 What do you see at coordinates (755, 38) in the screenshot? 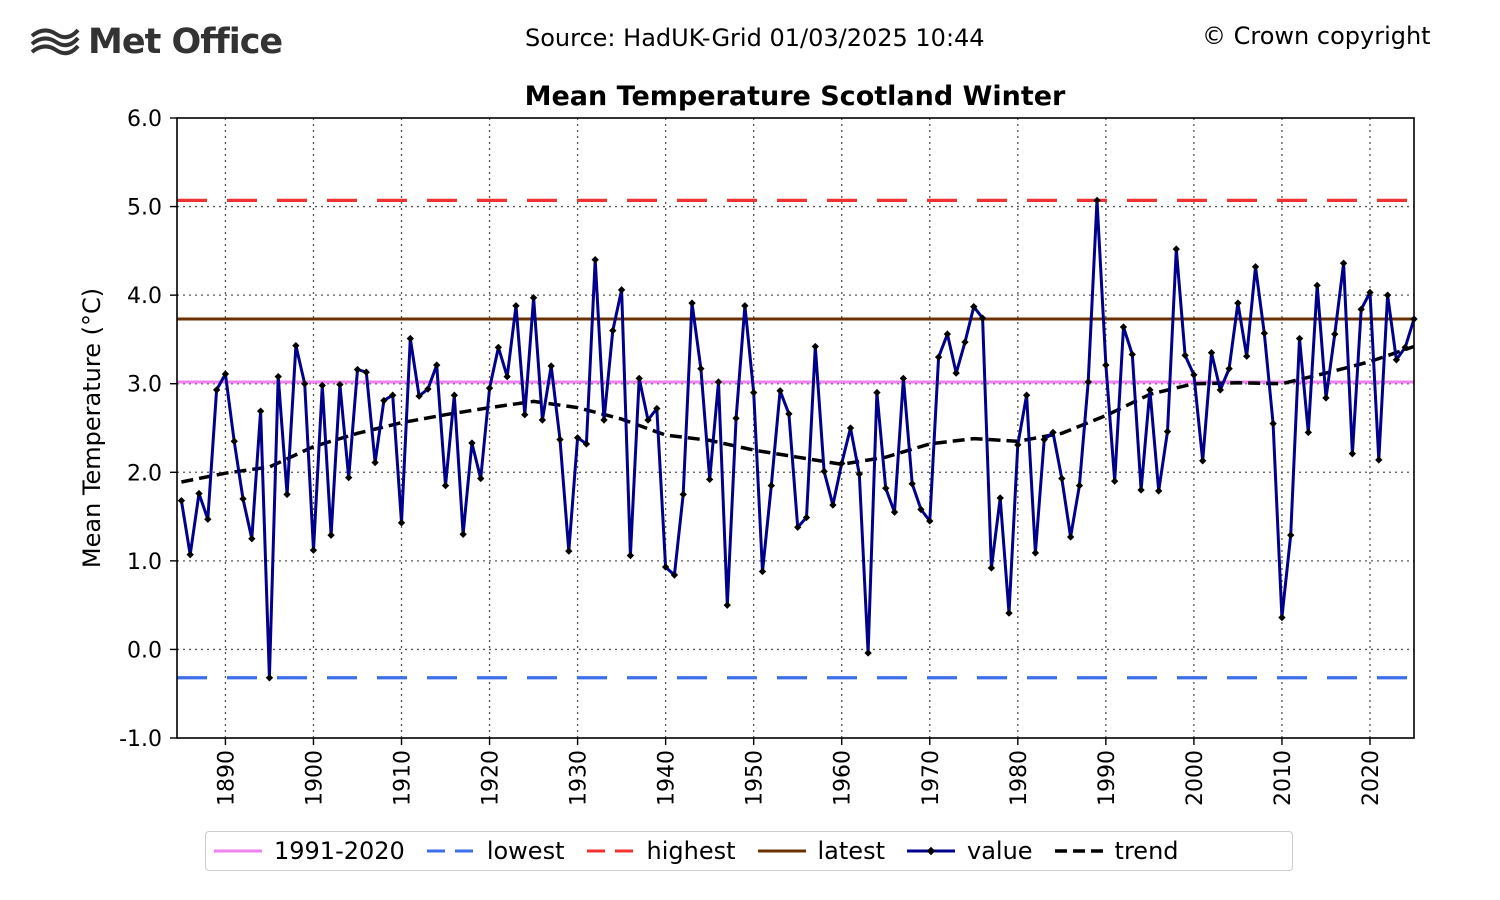
I see `source-text: Source: HadUK-Grid 01/03/2025 10:44` at bounding box center [755, 38].